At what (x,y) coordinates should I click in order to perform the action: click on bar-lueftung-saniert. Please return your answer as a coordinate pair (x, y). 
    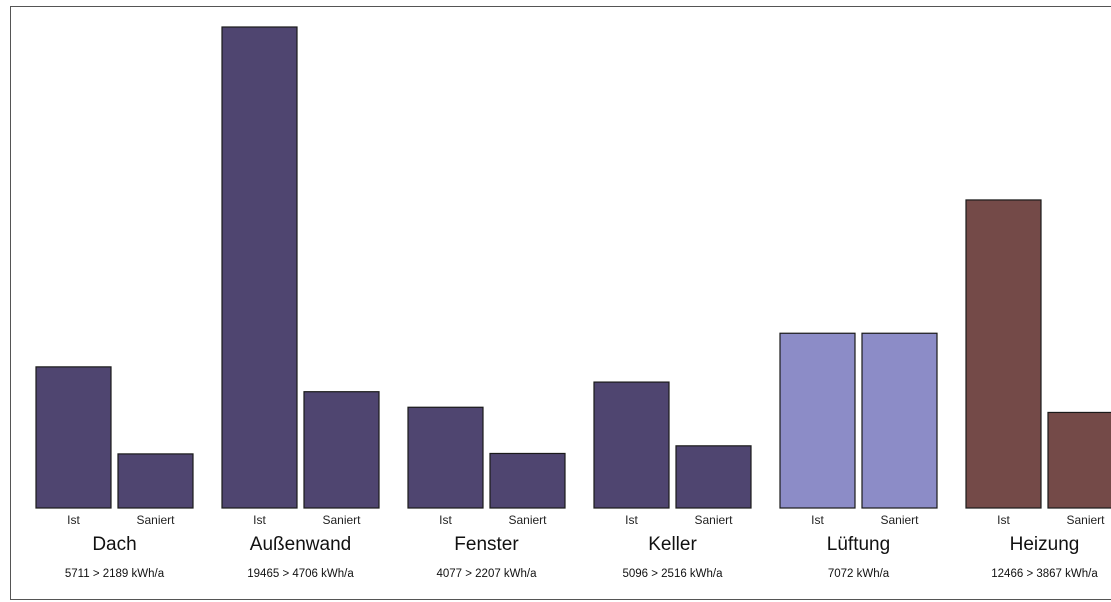
    Looking at the image, I should click on (899, 420).